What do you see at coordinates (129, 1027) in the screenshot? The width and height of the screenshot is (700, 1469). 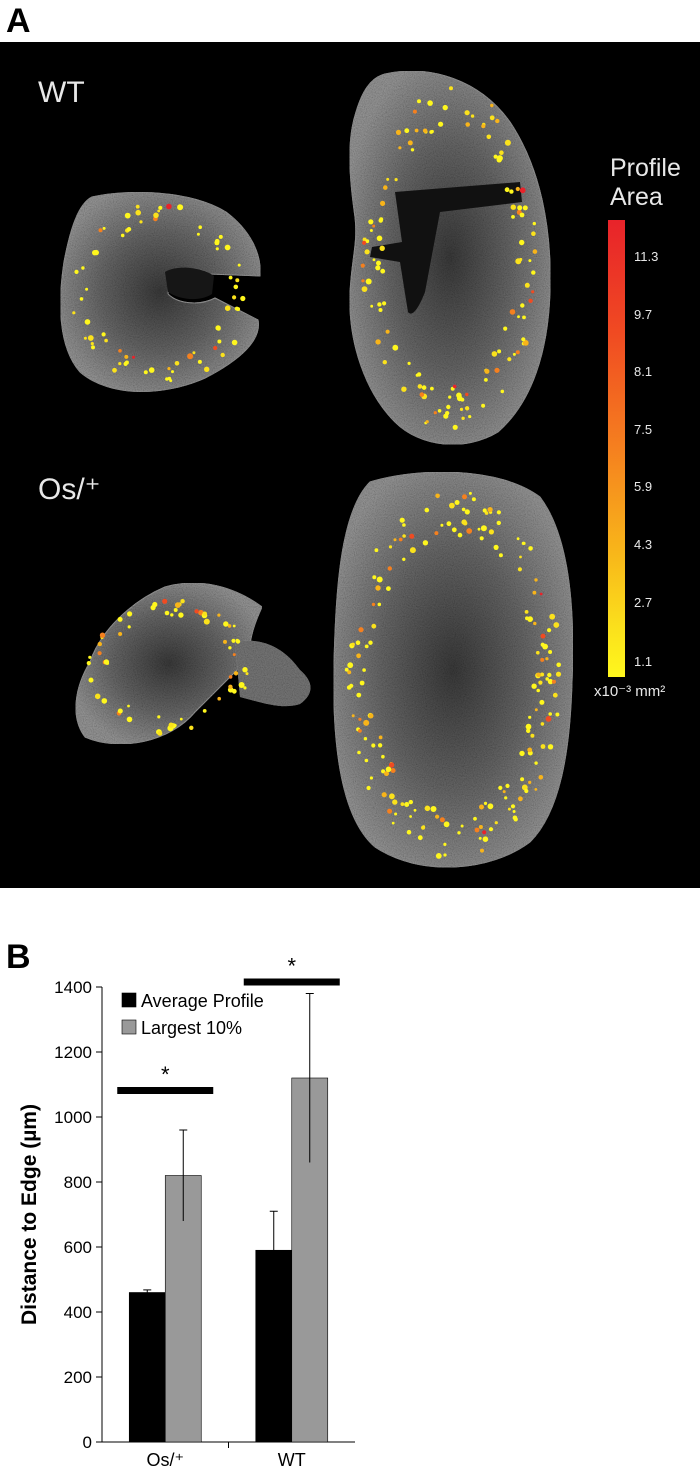 I see `legend-swatch` at bounding box center [129, 1027].